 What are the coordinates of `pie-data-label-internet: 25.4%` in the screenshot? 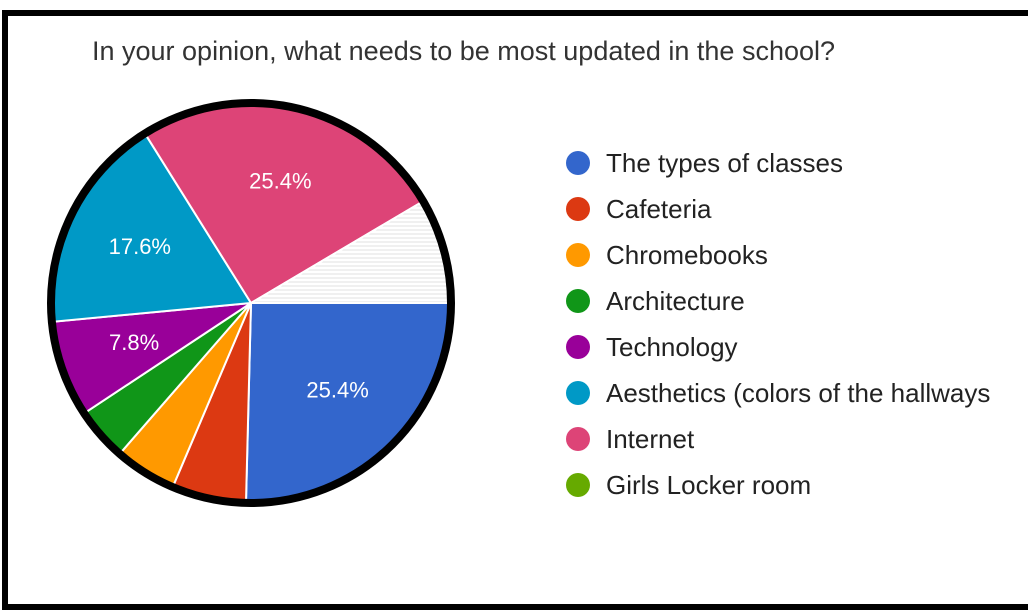 It's located at (280, 180).